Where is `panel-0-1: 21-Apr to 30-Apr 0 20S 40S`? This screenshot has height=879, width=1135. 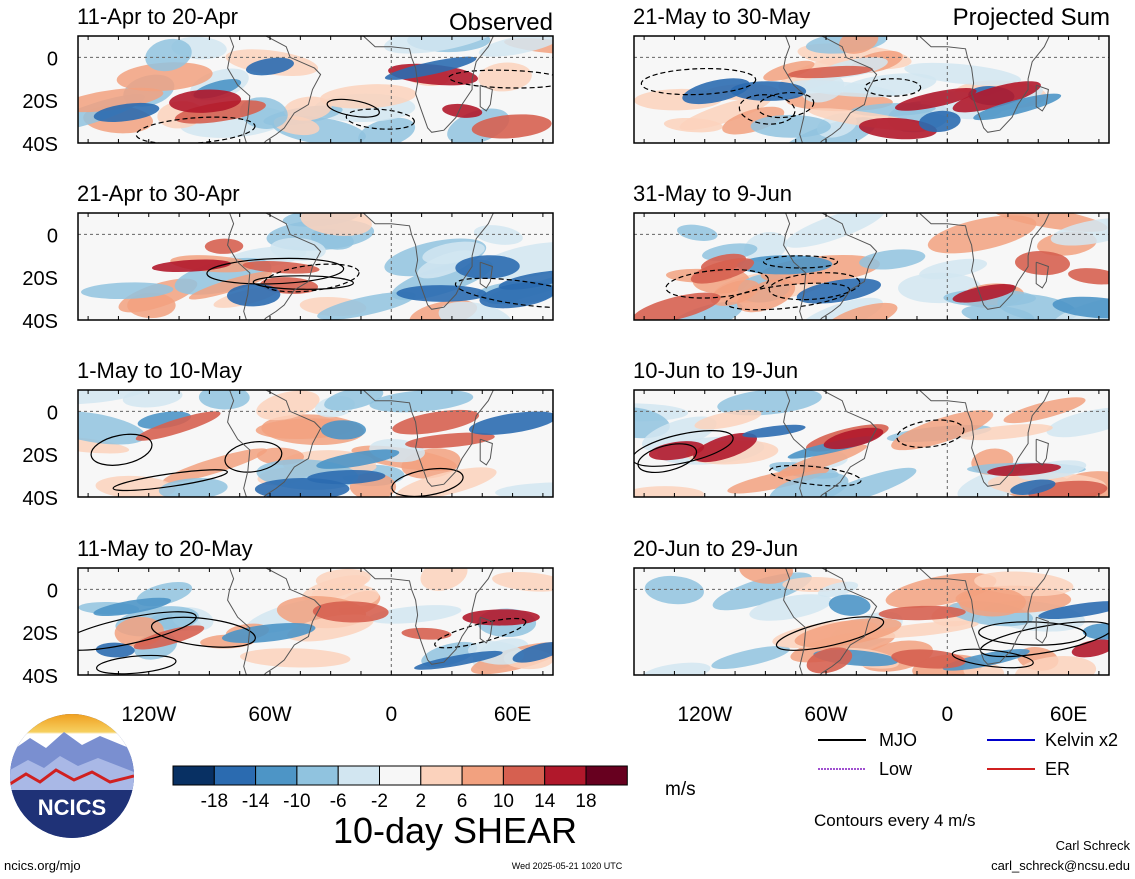
panel-0-1: 21-Apr to 30-Apr 0 20S 40S is located at coordinates (288, 257).